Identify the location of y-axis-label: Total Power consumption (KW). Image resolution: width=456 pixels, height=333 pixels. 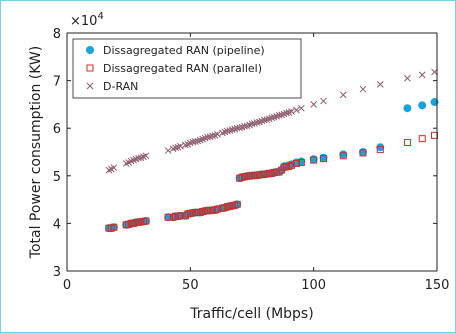
(36, 152).